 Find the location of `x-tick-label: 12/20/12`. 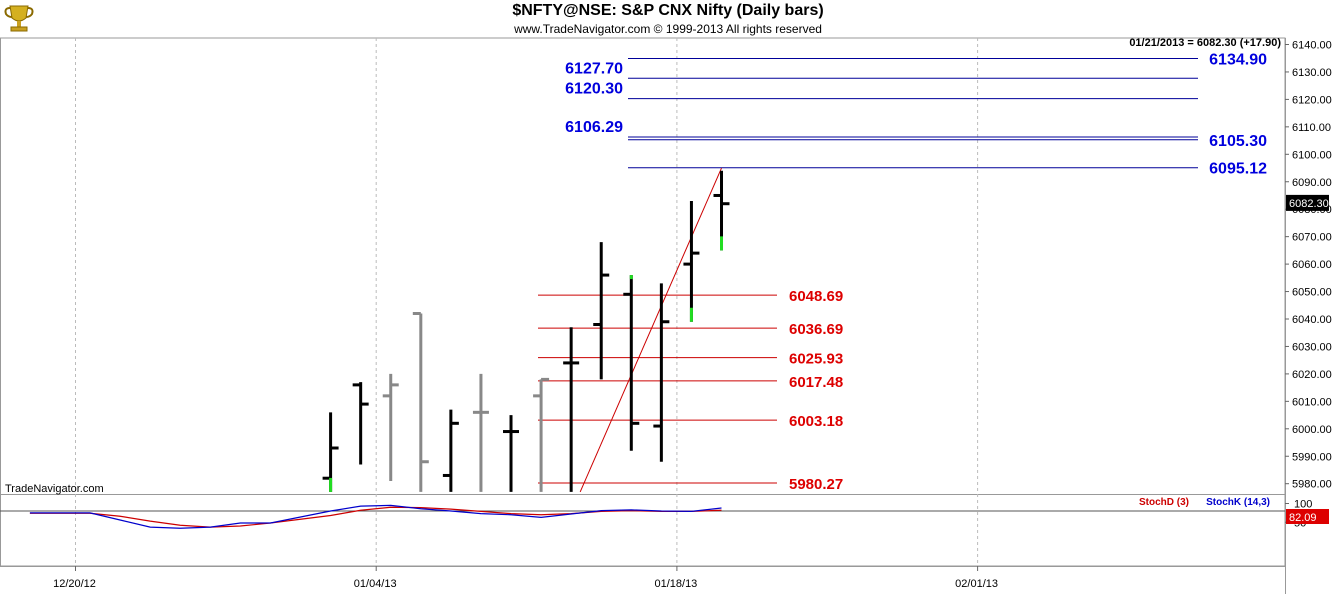

x-tick-label: 12/20/12 is located at coordinates (74, 584).